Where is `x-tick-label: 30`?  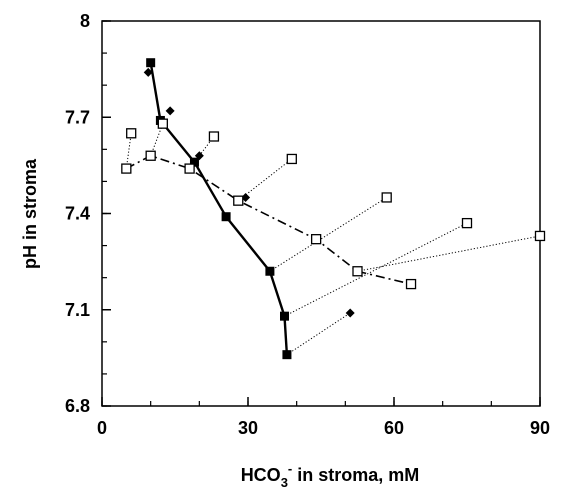
x-tick-label: 30 is located at coordinates (248, 428).